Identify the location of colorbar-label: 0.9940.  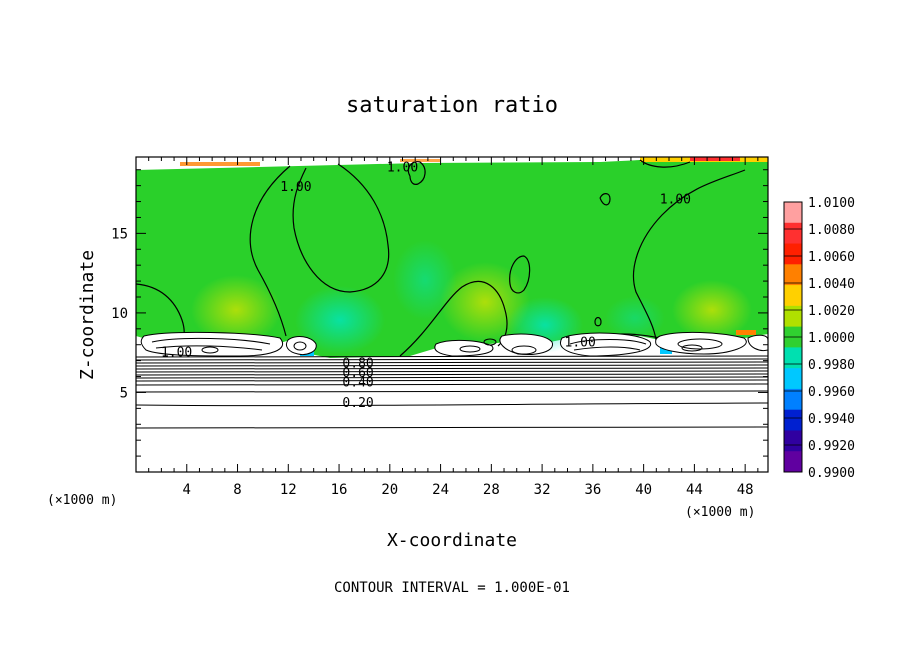
(831, 419).